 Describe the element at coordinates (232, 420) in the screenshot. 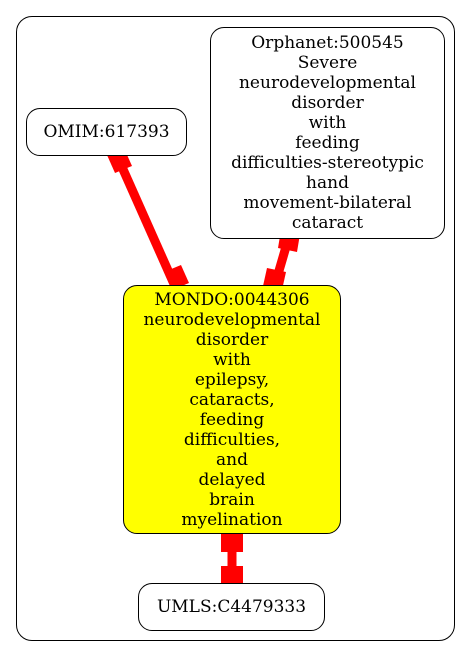

I see `node-mondo-label-line: feeding` at that location.